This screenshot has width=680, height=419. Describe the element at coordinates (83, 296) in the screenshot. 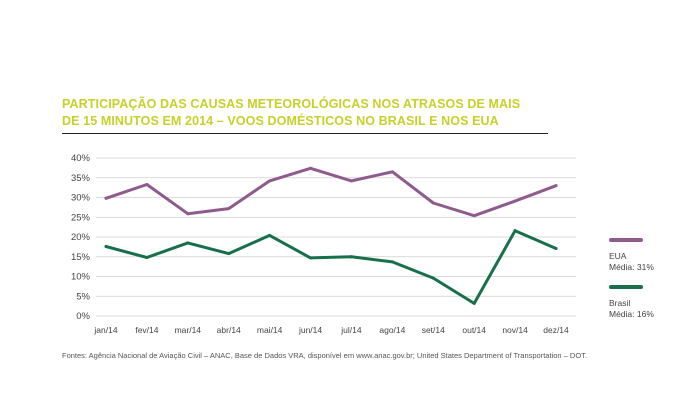

I see `y-tick-label: 5%` at that location.